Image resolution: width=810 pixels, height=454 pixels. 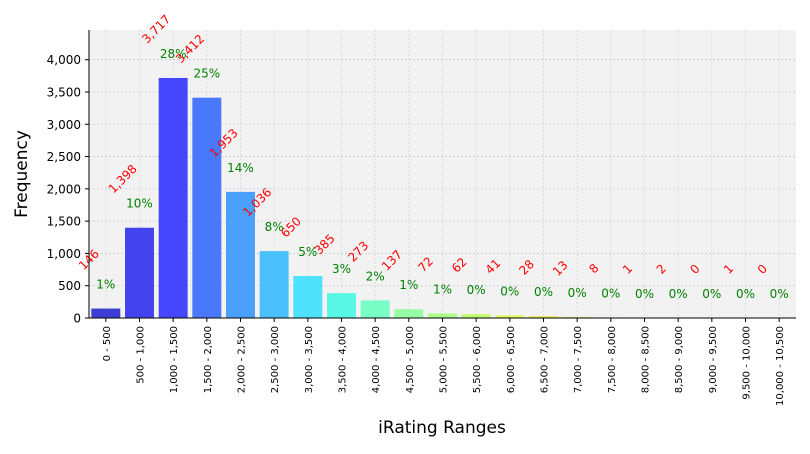 I want to click on x-tick-label: 8,000 - 8,500, so click(x=646, y=359).